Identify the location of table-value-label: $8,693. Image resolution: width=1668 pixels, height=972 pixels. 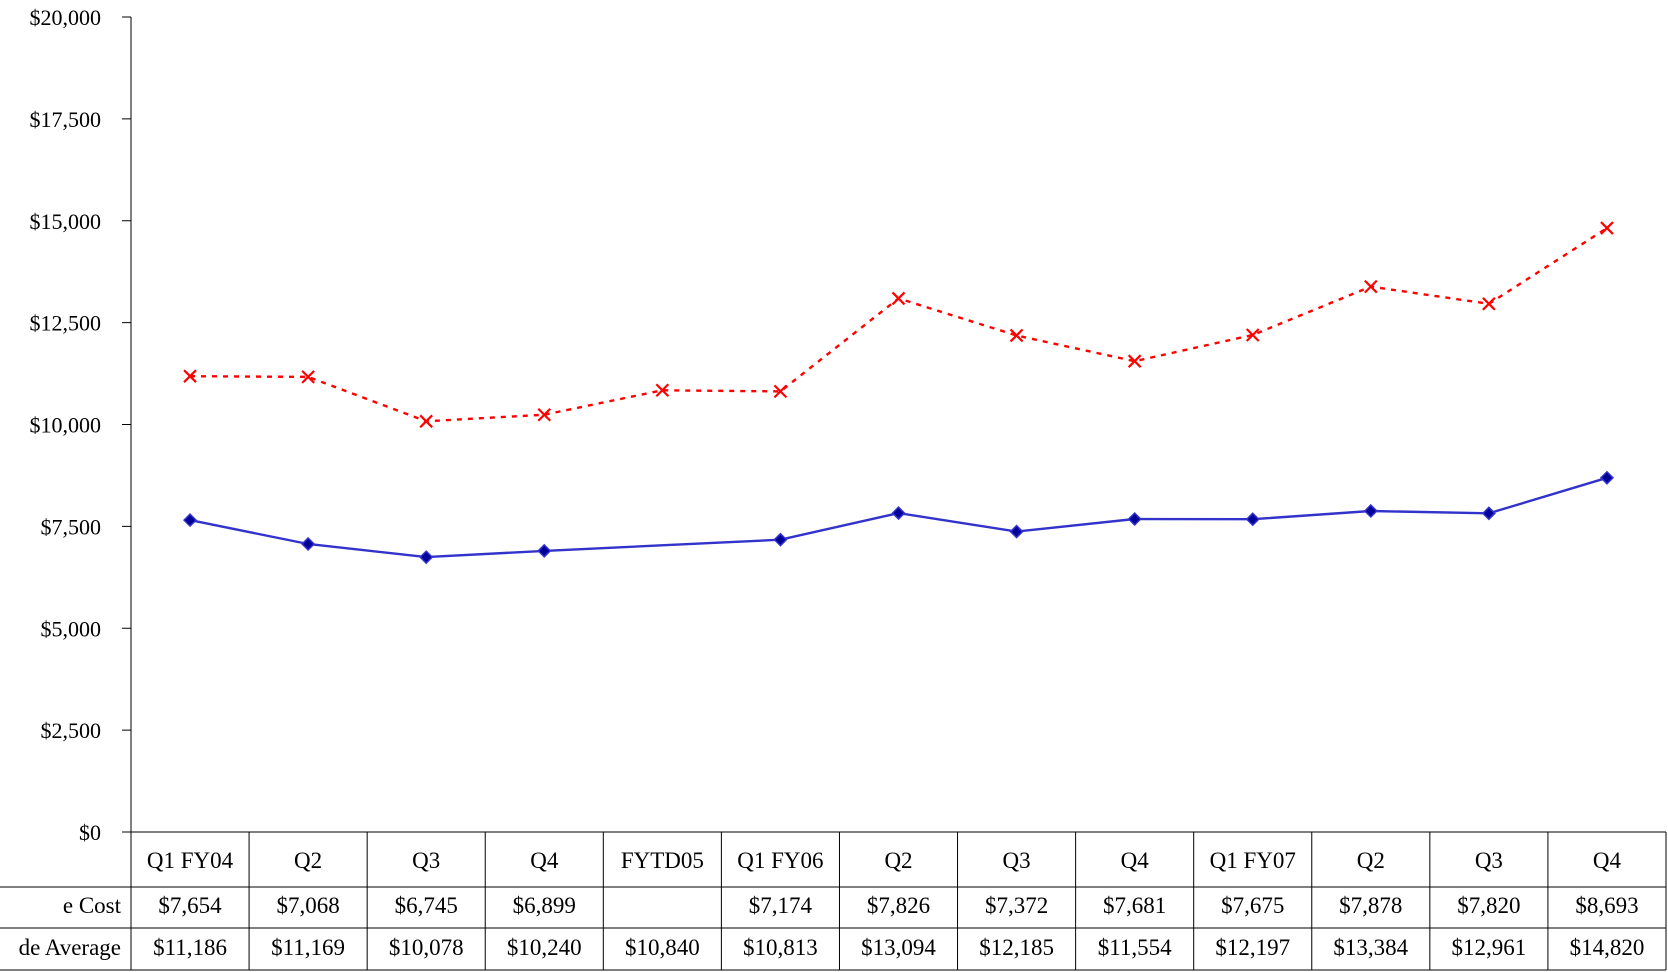
(1606, 905).